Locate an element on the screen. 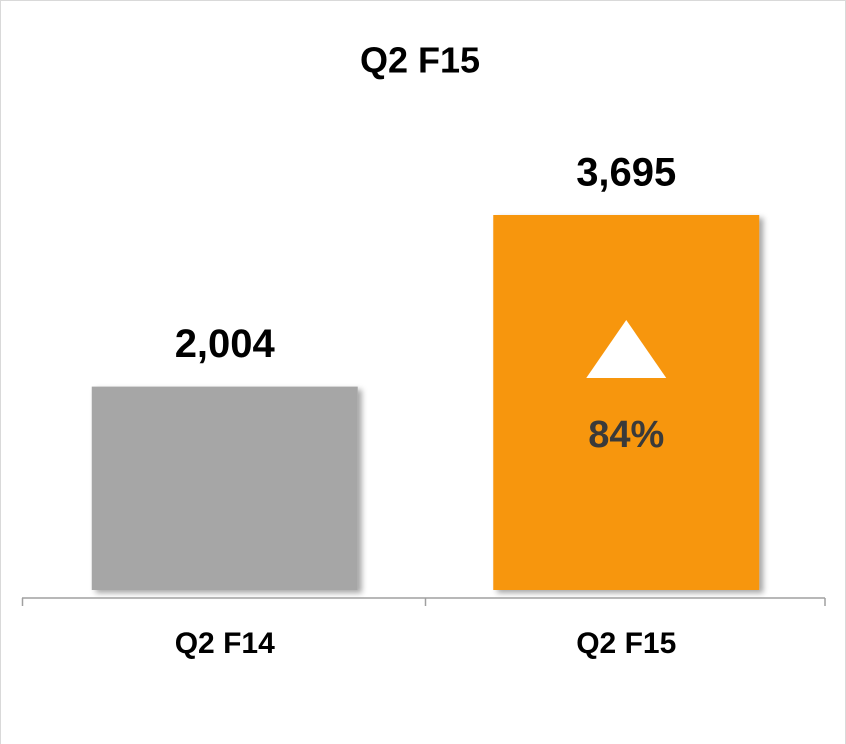  x-tick-label: Q2 F14 is located at coordinates (225, 643).